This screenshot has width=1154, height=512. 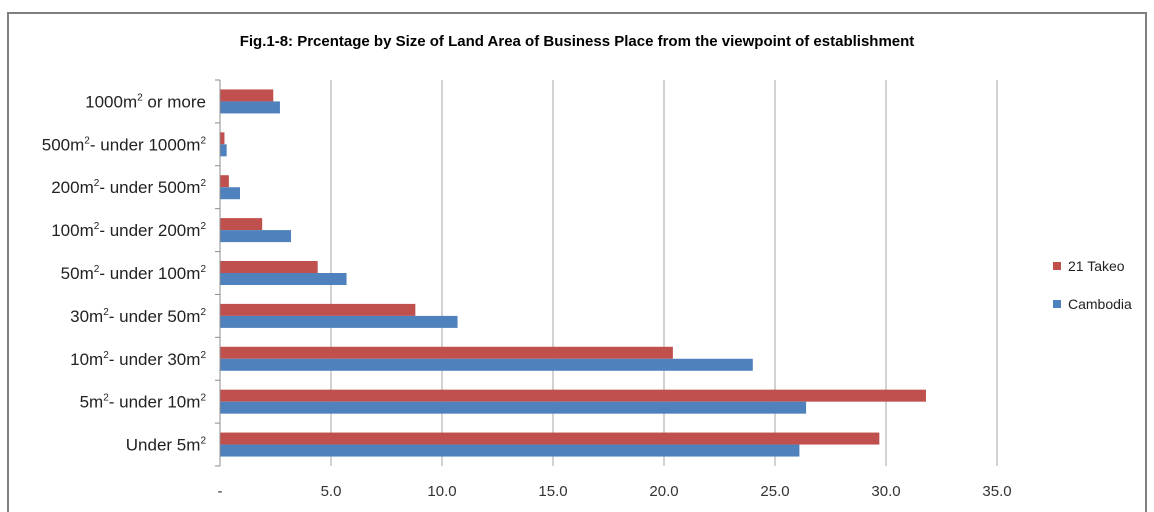 What do you see at coordinates (1057, 304) in the screenshot?
I see `legend-swatch-cambodia` at bounding box center [1057, 304].